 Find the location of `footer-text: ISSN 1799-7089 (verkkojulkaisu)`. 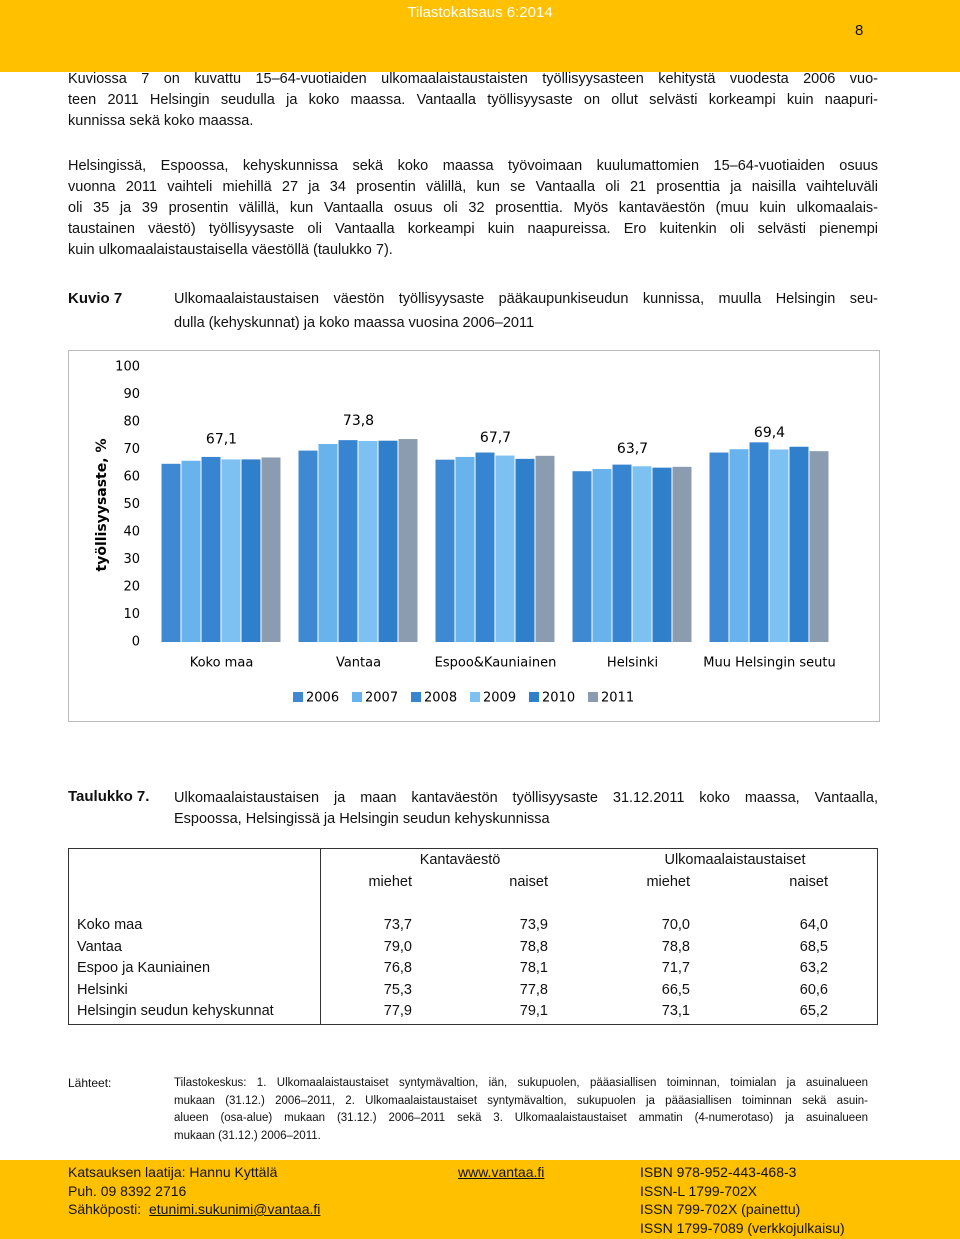

footer-text: ISSN 1799-7089 (verkkojulkaisu) is located at coordinates (742, 1227).